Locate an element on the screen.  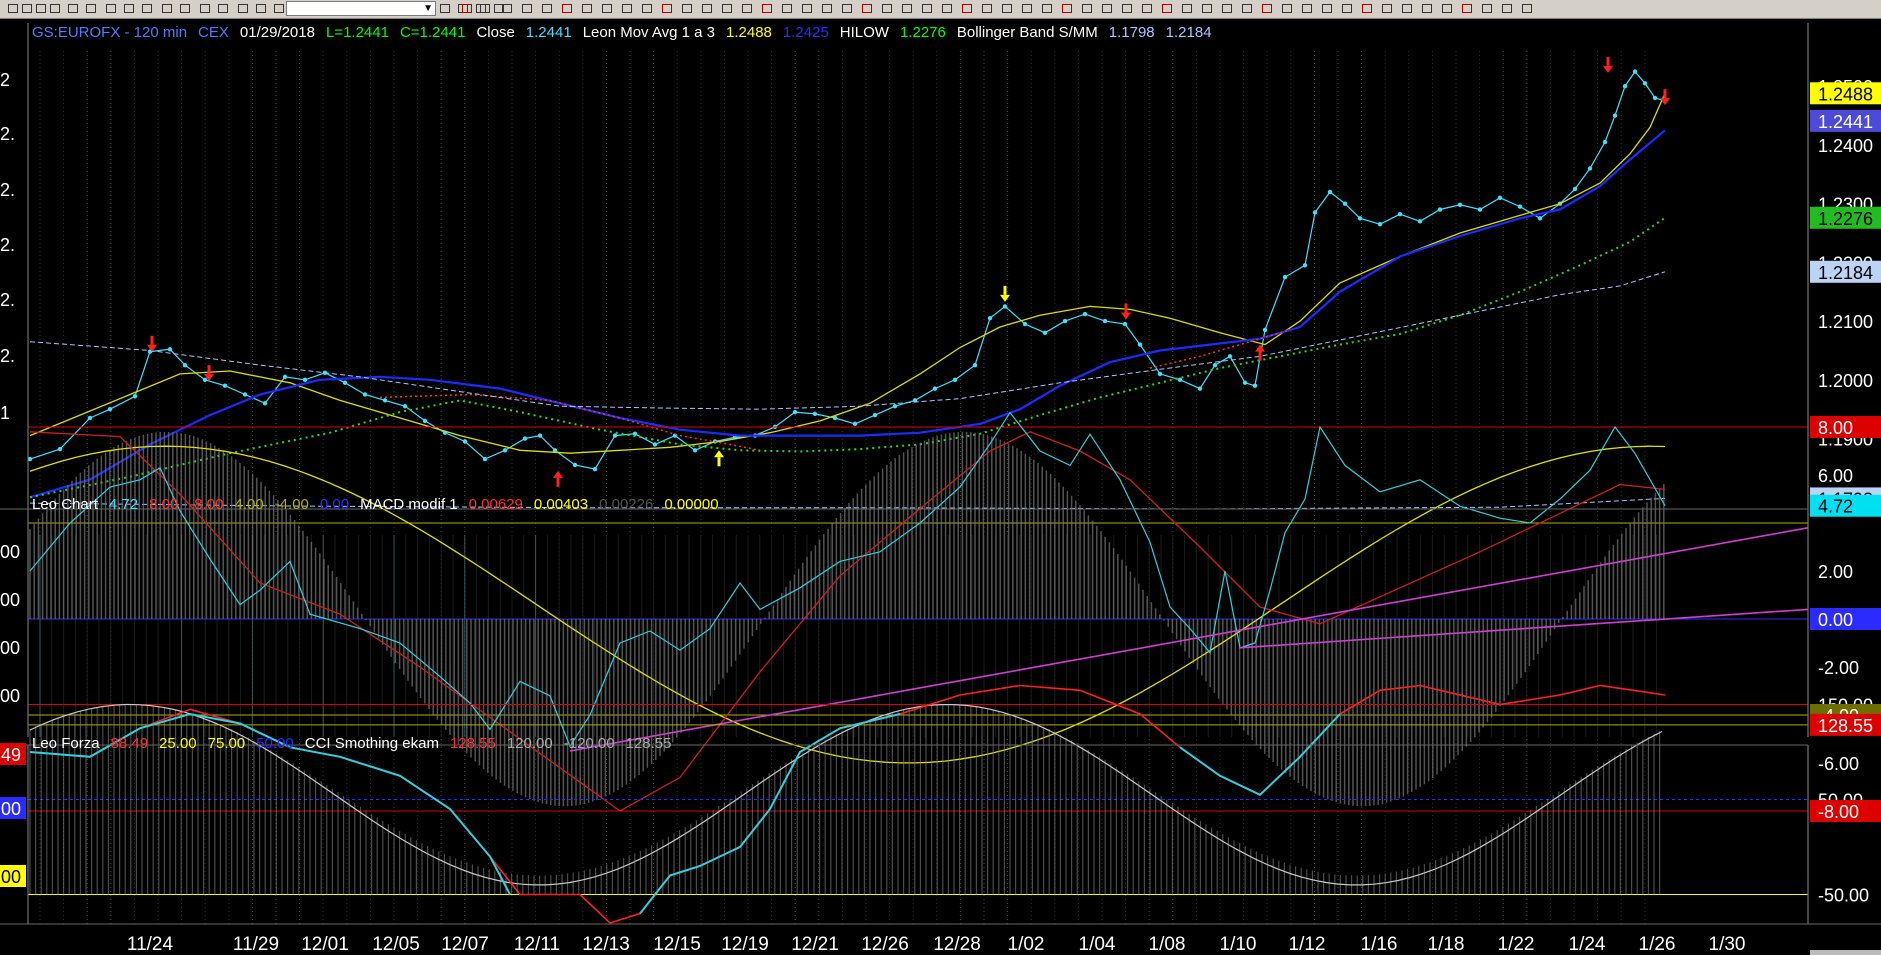
zoom-icon is located at coordinates (167, 8).